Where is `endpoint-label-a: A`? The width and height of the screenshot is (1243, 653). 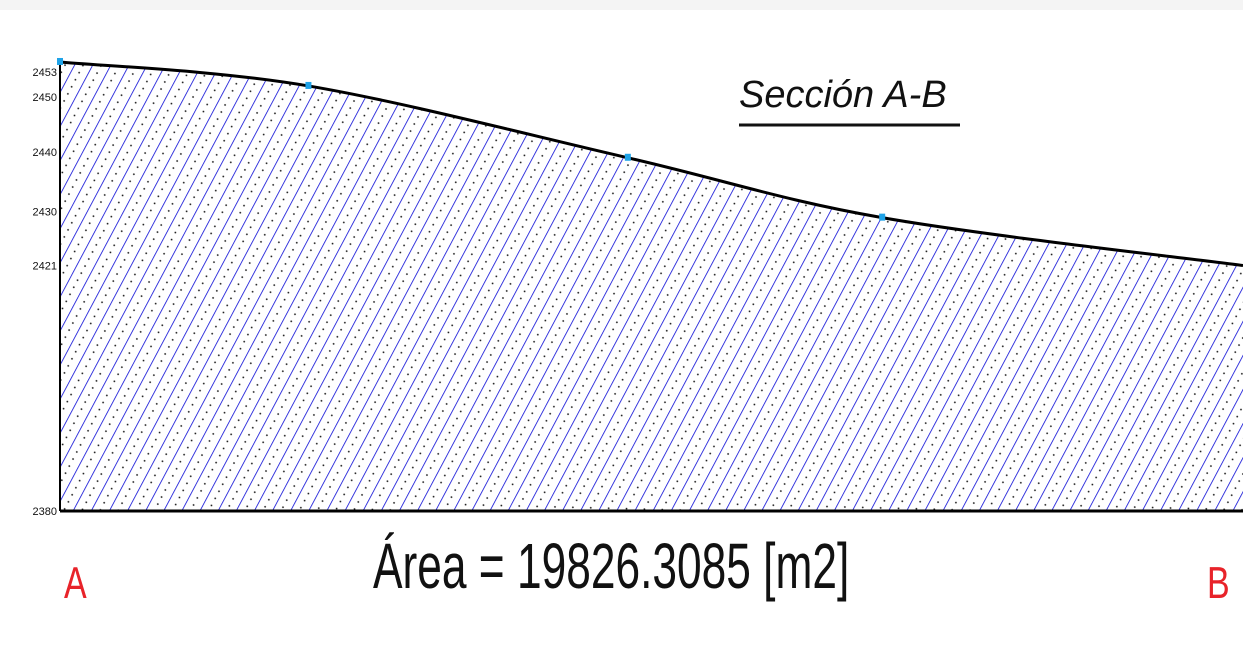
endpoint-label-a: A is located at coordinates (75, 584).